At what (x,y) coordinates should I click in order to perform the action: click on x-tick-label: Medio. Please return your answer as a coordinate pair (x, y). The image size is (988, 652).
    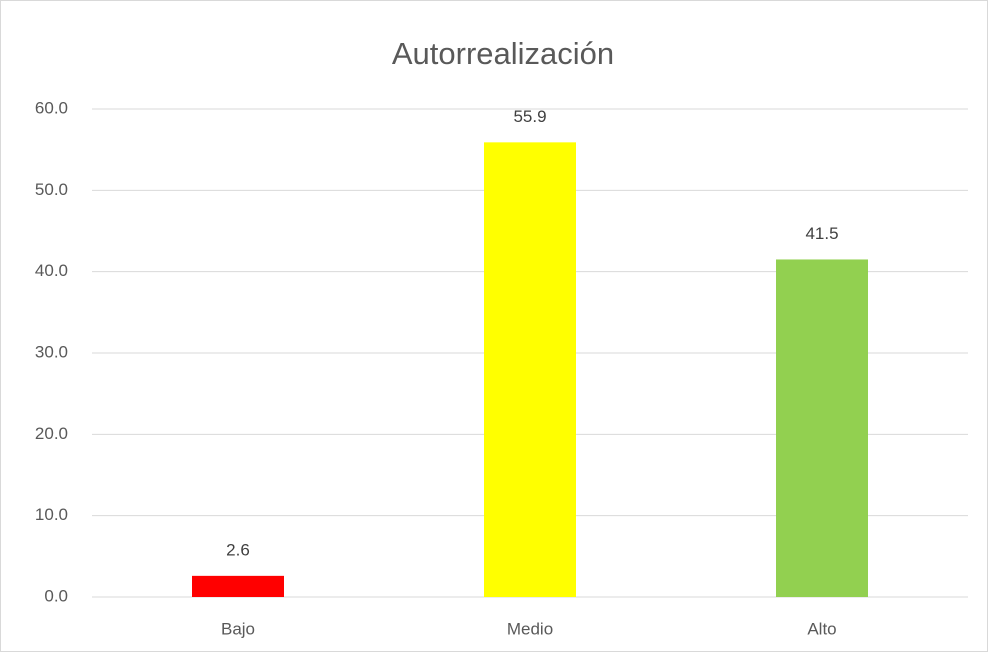
    Looking at the image, I should click on (530, 628).